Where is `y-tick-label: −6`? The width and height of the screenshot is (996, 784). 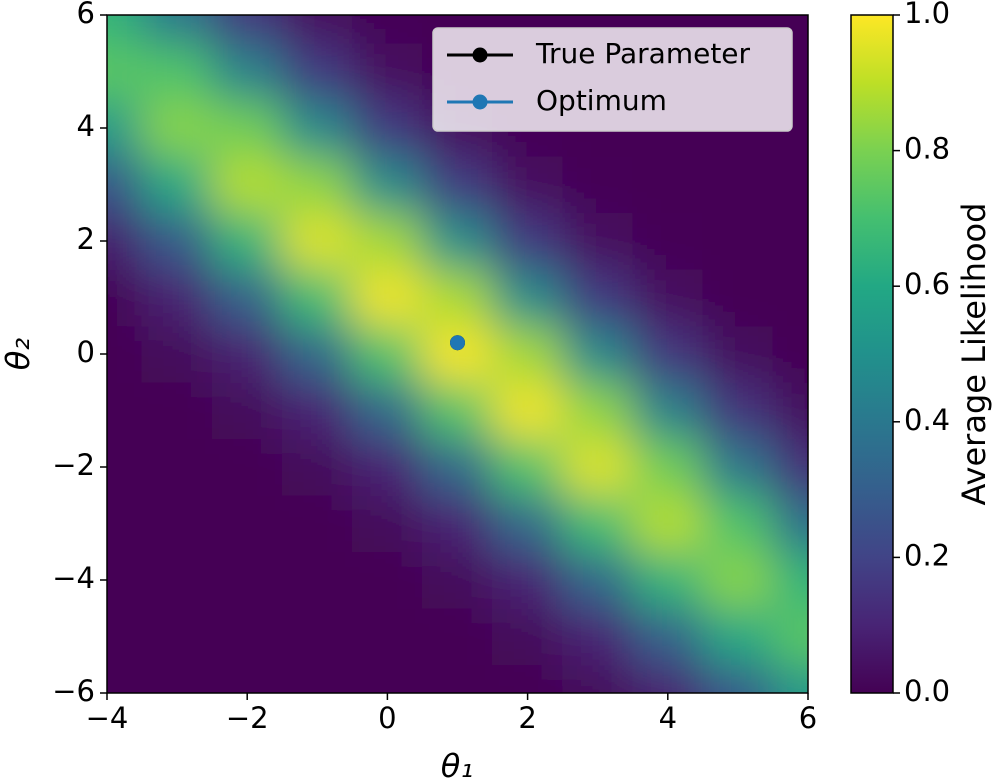 y-tick-label: −6 is located at coordinates (73, 691).